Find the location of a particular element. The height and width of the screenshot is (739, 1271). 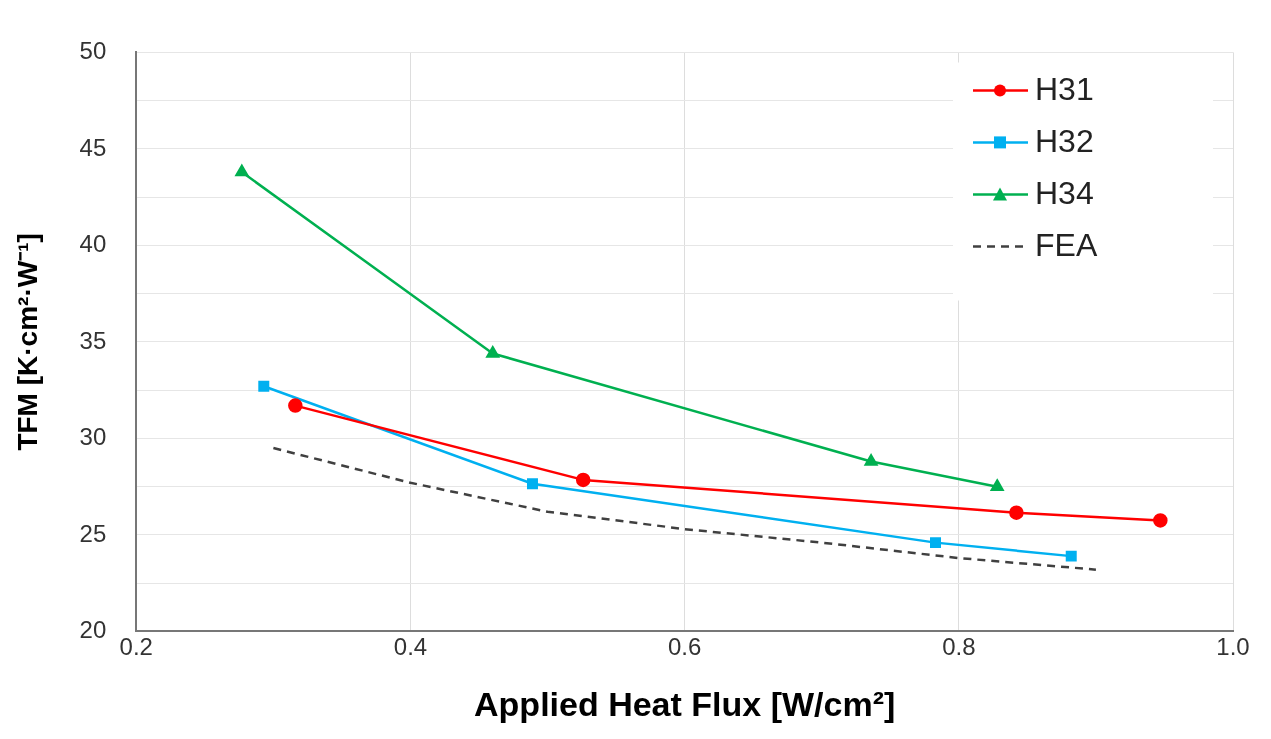

x-tick-label: 0.8 is located at coordinates (959, 647).